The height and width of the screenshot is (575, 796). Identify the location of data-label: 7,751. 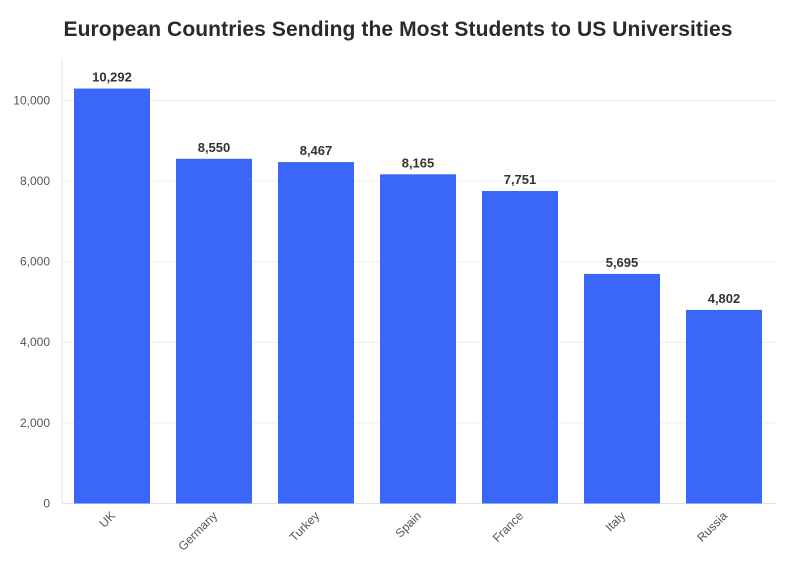
(520, 179).